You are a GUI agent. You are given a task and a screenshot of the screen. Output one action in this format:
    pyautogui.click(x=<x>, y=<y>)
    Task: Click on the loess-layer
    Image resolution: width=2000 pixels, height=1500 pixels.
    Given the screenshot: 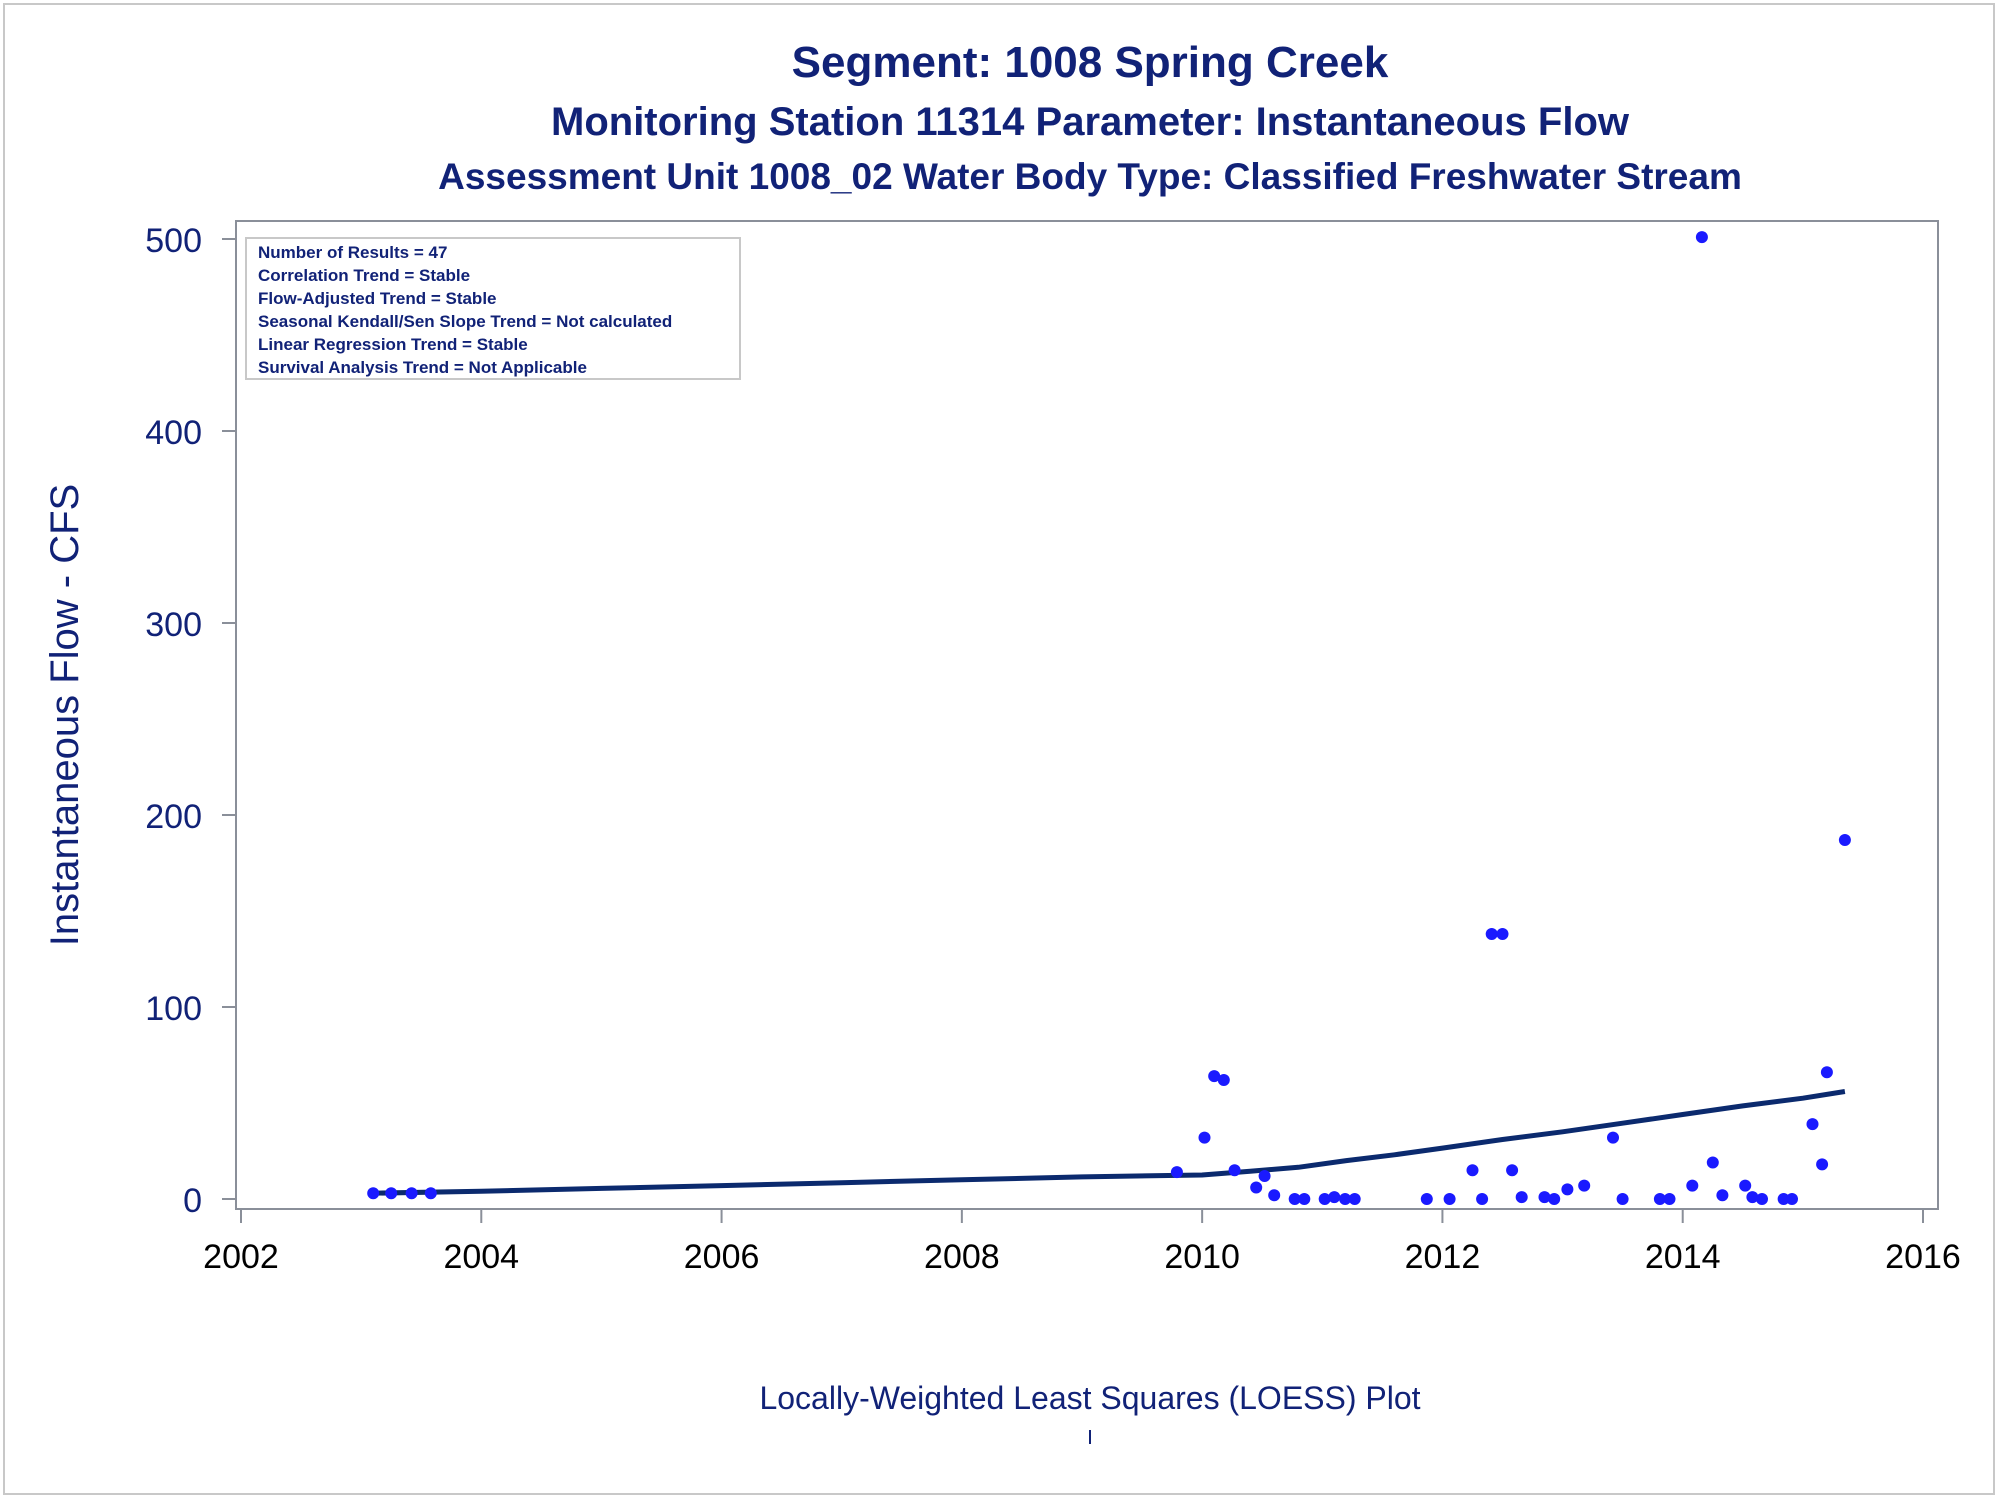 What is the action you would take?
    pyautogui.click(x=1109, y=1142)
    